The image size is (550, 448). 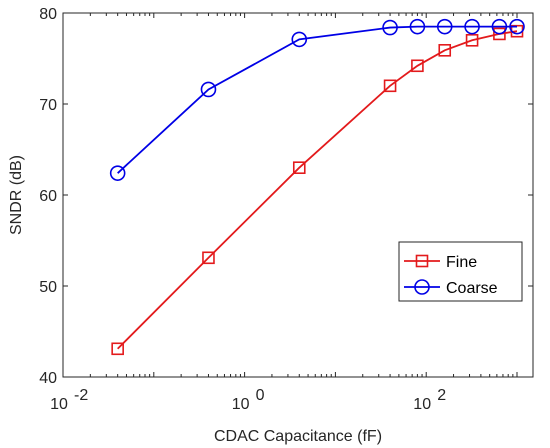 What do you see at coordinates (422, 261) in the screenshot?
I see `legend-fine-marker` at bounding box center [422, 261].